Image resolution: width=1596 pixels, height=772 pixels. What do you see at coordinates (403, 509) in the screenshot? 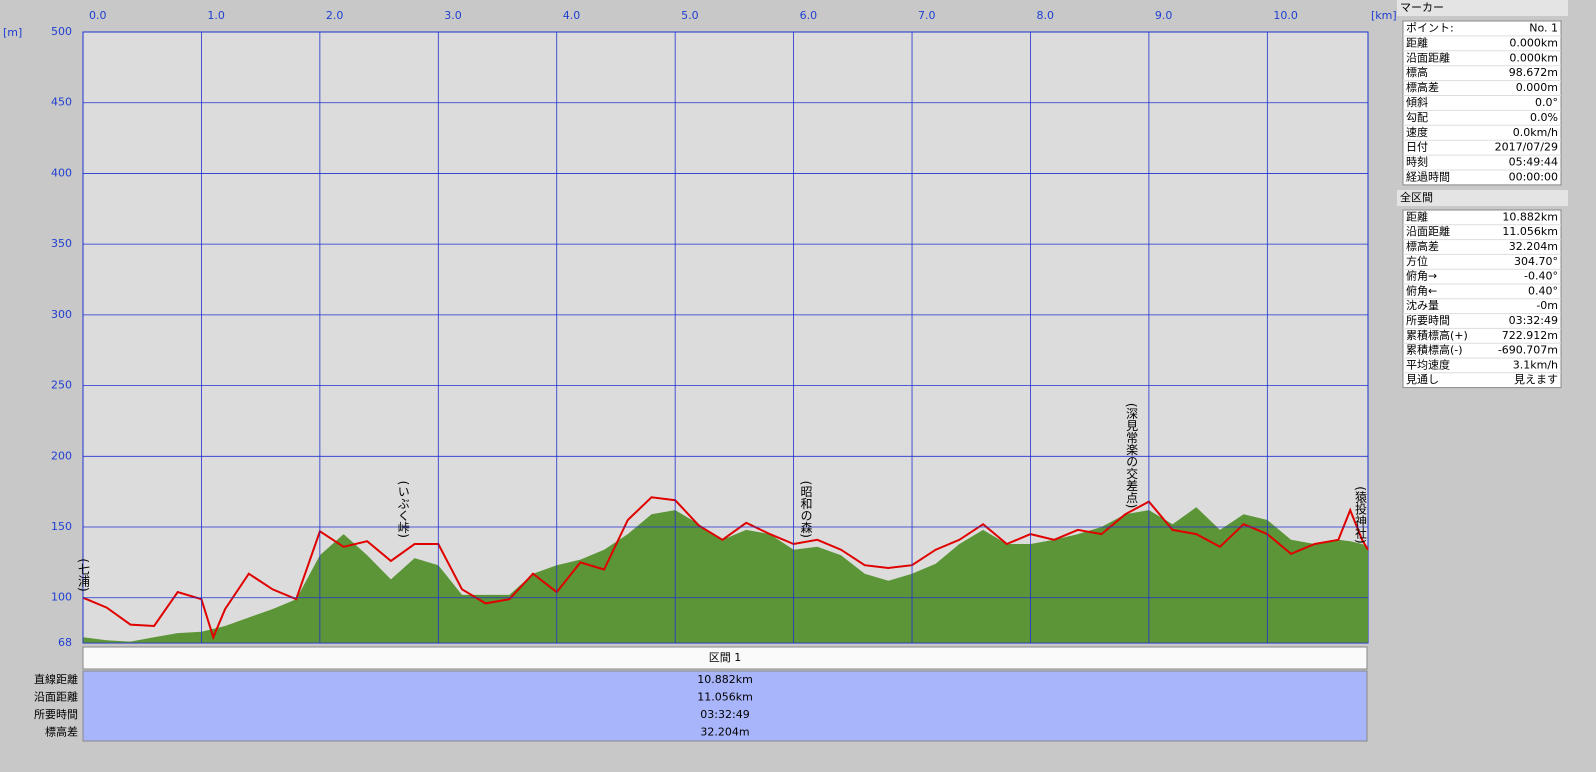
I see `annotation: (いぶく峠)` at bounding box center [403, 509].